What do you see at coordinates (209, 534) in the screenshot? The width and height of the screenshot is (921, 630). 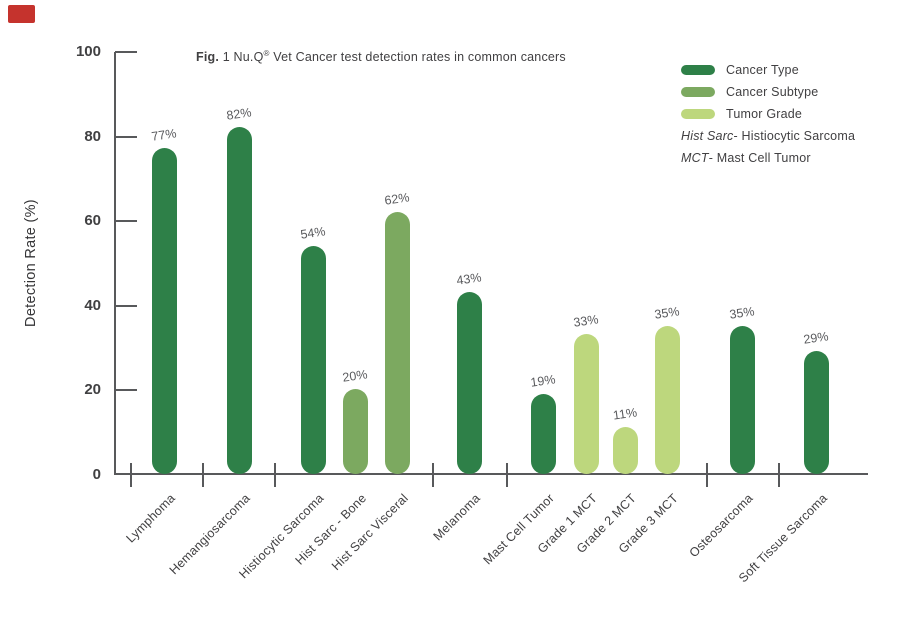 I see `x-label-hemangiosarcoma: Hemangiosarcoma` at bounding box center [209, 534].